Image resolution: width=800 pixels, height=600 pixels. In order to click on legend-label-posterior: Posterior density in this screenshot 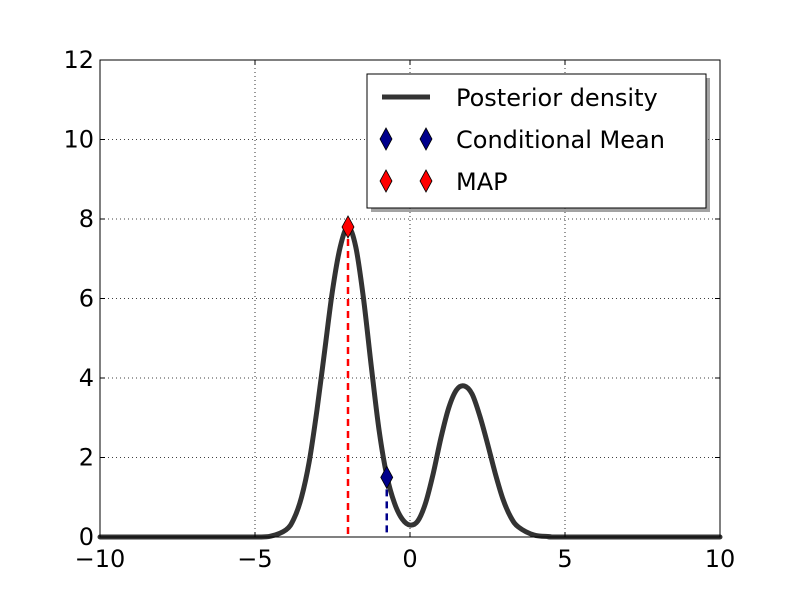, I will do `click(557, 98)`.